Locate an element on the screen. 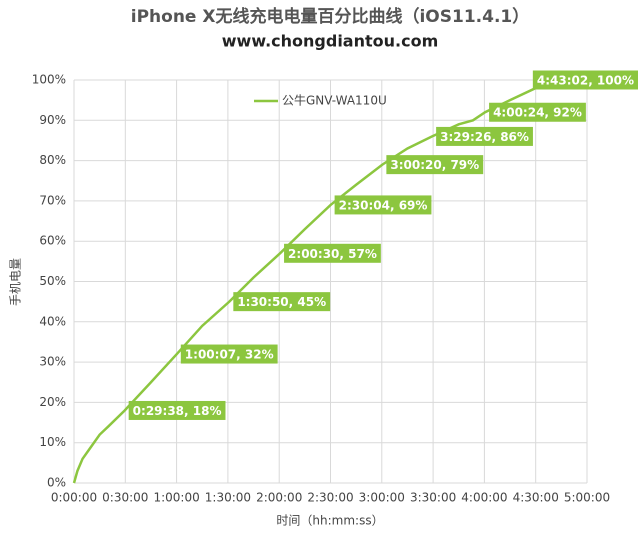 Image resolution: width=640 pixels, height=537 pixels. value-label: 3:00:20, 79% is located at coordinates (434, 165).